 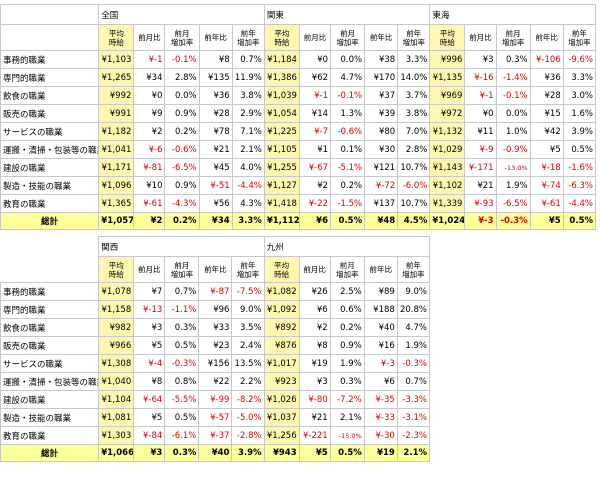 What do you see at coordinates (298, 14) in the screenshot?
I see `region-header-row: 全国 関東 東海` at bounding box center [298, 14].